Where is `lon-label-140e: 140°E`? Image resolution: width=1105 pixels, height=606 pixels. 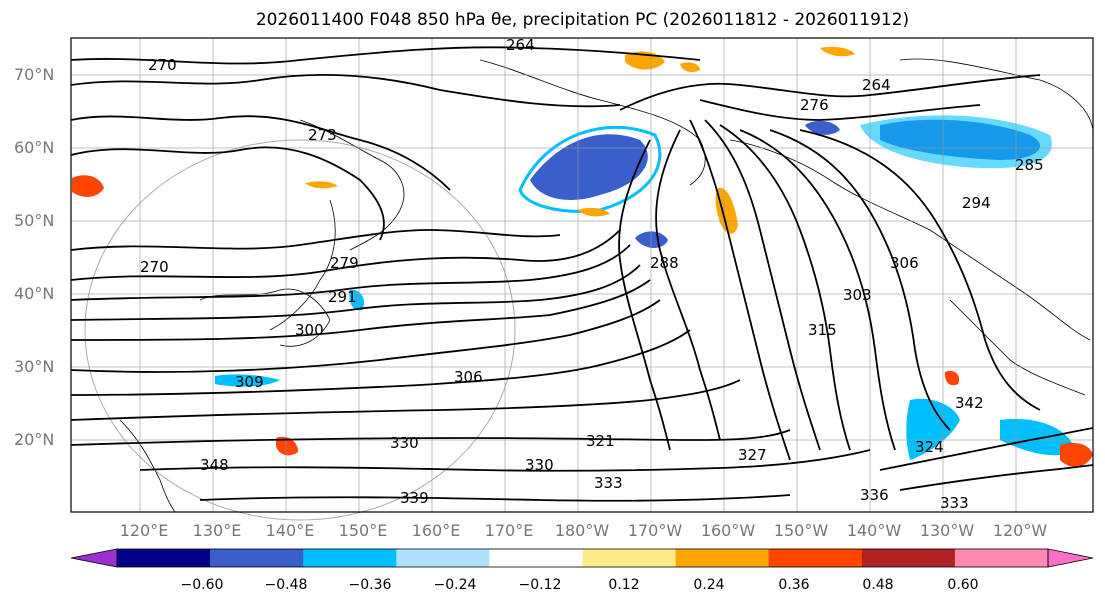 lon-label-140e: 140°E is located at coordinates (290, 530).